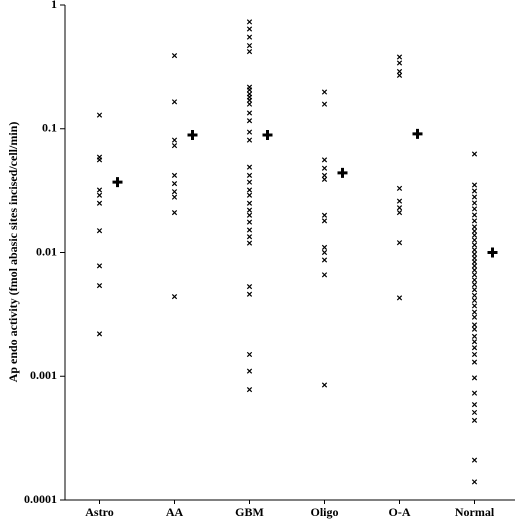 The image size is (520, 523). I want to click on y-tick-label: 0.001, so click(43, 375).